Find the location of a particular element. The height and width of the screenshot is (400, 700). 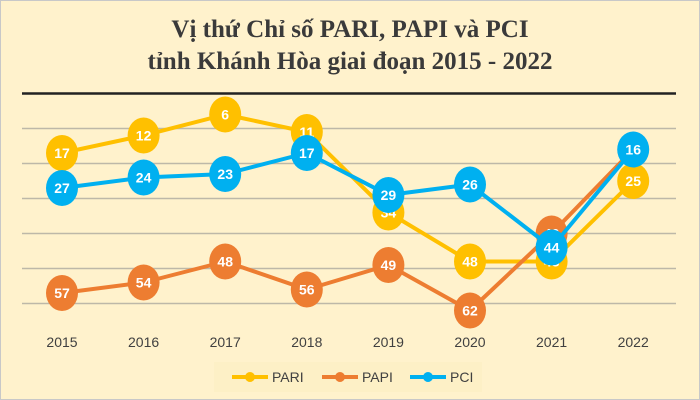

x-tick-label: 2020 is located at coordinates (469, 342).